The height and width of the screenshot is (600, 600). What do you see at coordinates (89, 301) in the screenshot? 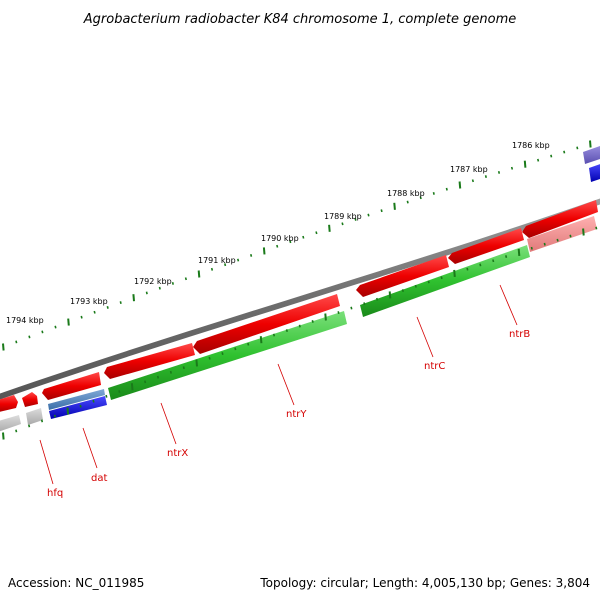
I see `scale-label-1793: 1793 kbp` at bounding box center [89, 301].